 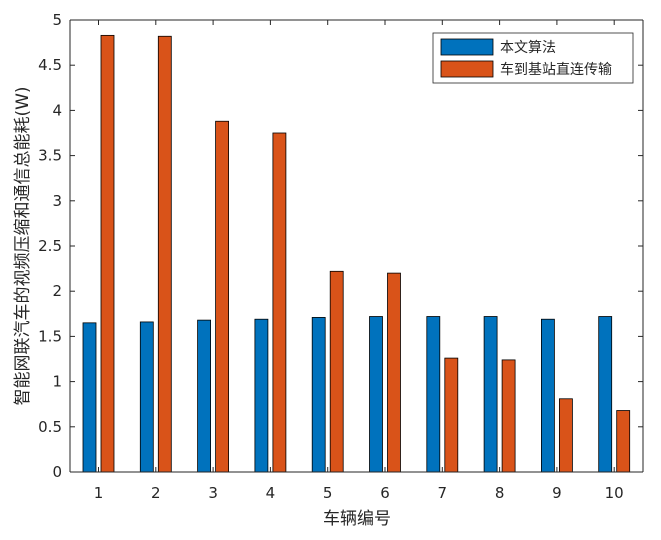 What do you see at coordinates (271, 493) in the screenshot?
I see `x-tick-label: 4` at bounding box center [271, 493].